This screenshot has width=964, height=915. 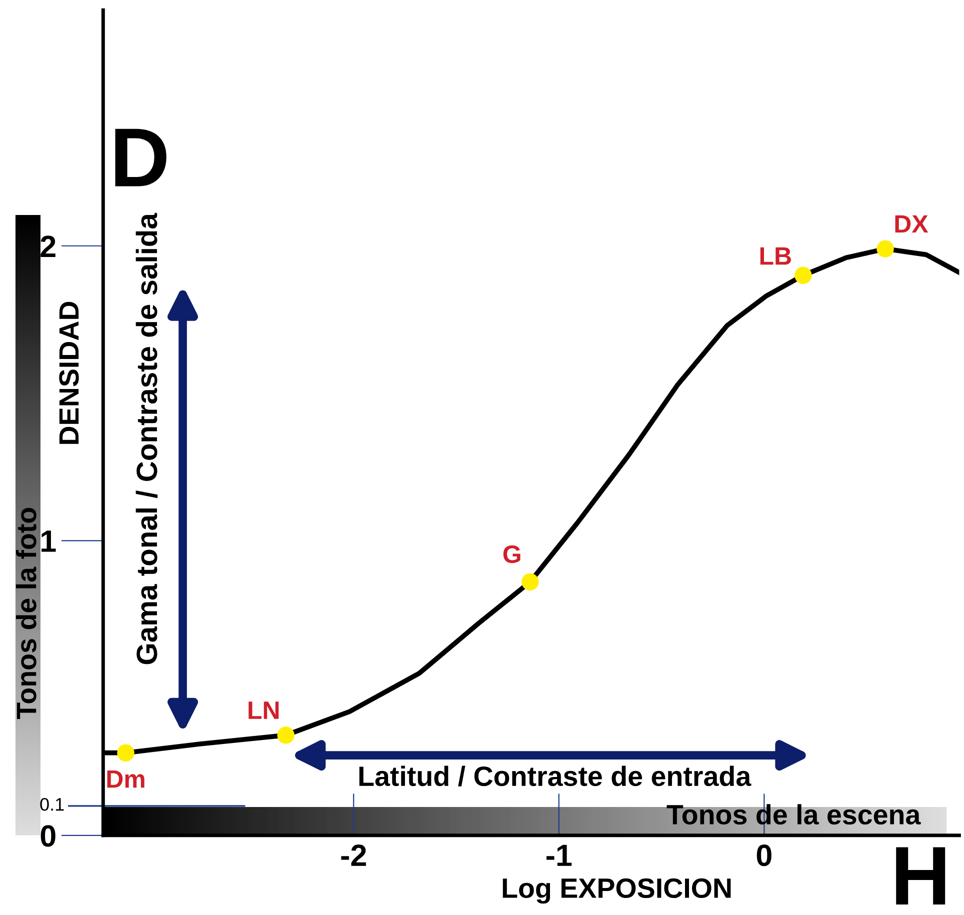 I want to click on x-tick-label: 0, so click(x=764, y=855).